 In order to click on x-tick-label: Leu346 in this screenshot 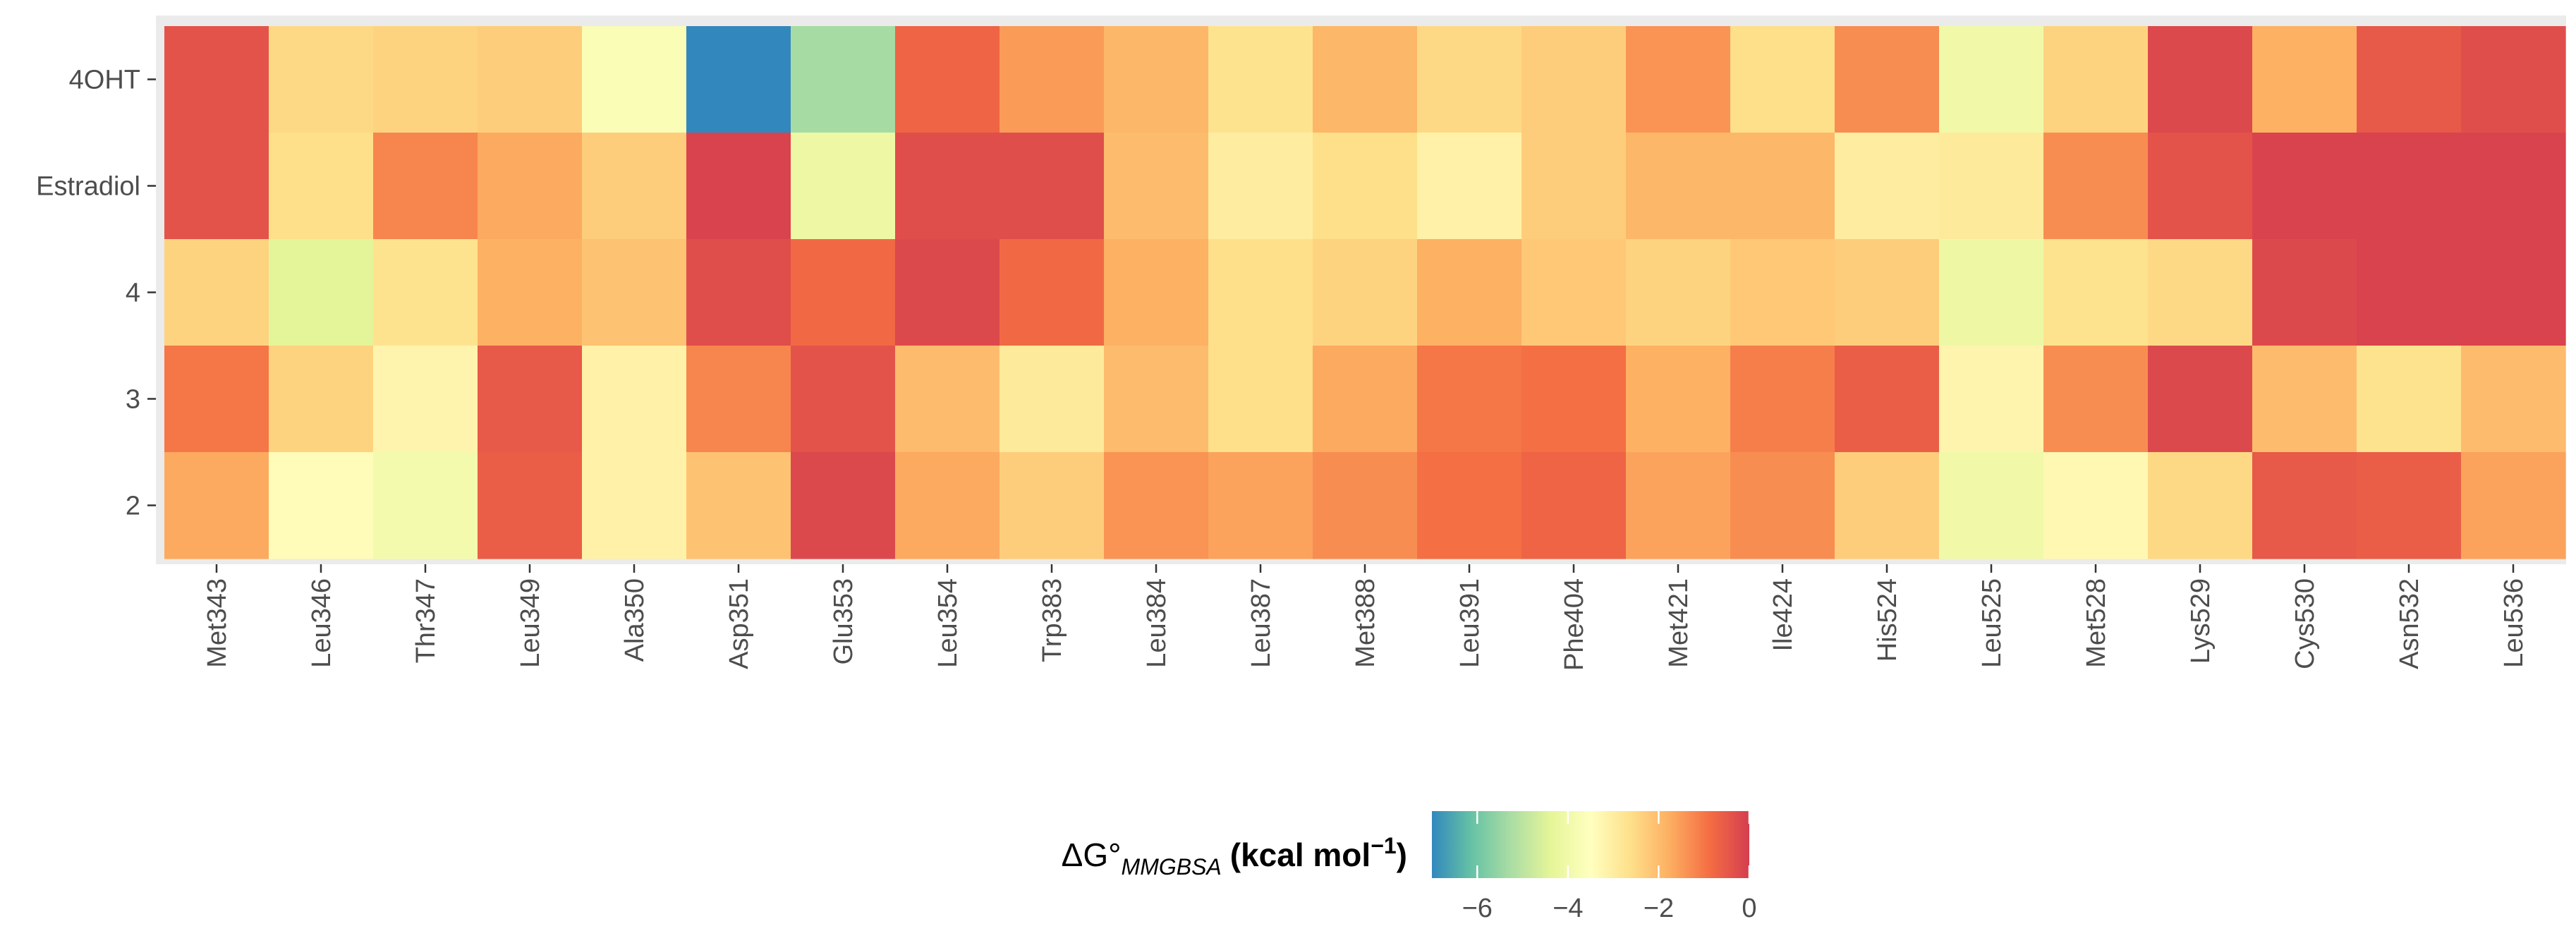, I will do `click(321, 623)`.